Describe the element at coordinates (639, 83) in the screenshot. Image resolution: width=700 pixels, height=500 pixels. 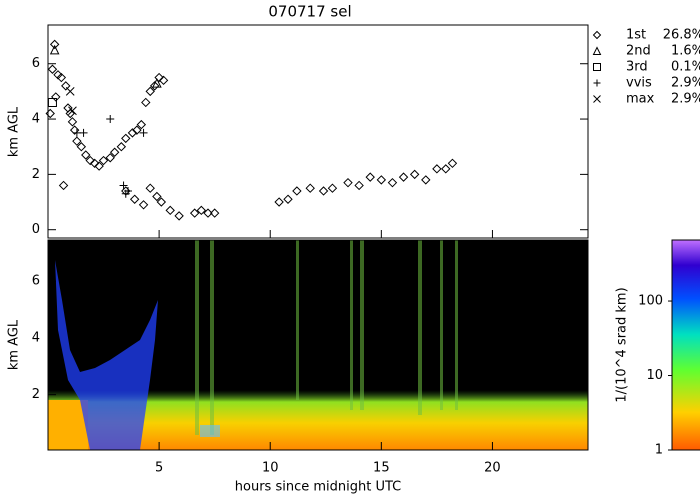
I see `legend-label: vvis` at that location.